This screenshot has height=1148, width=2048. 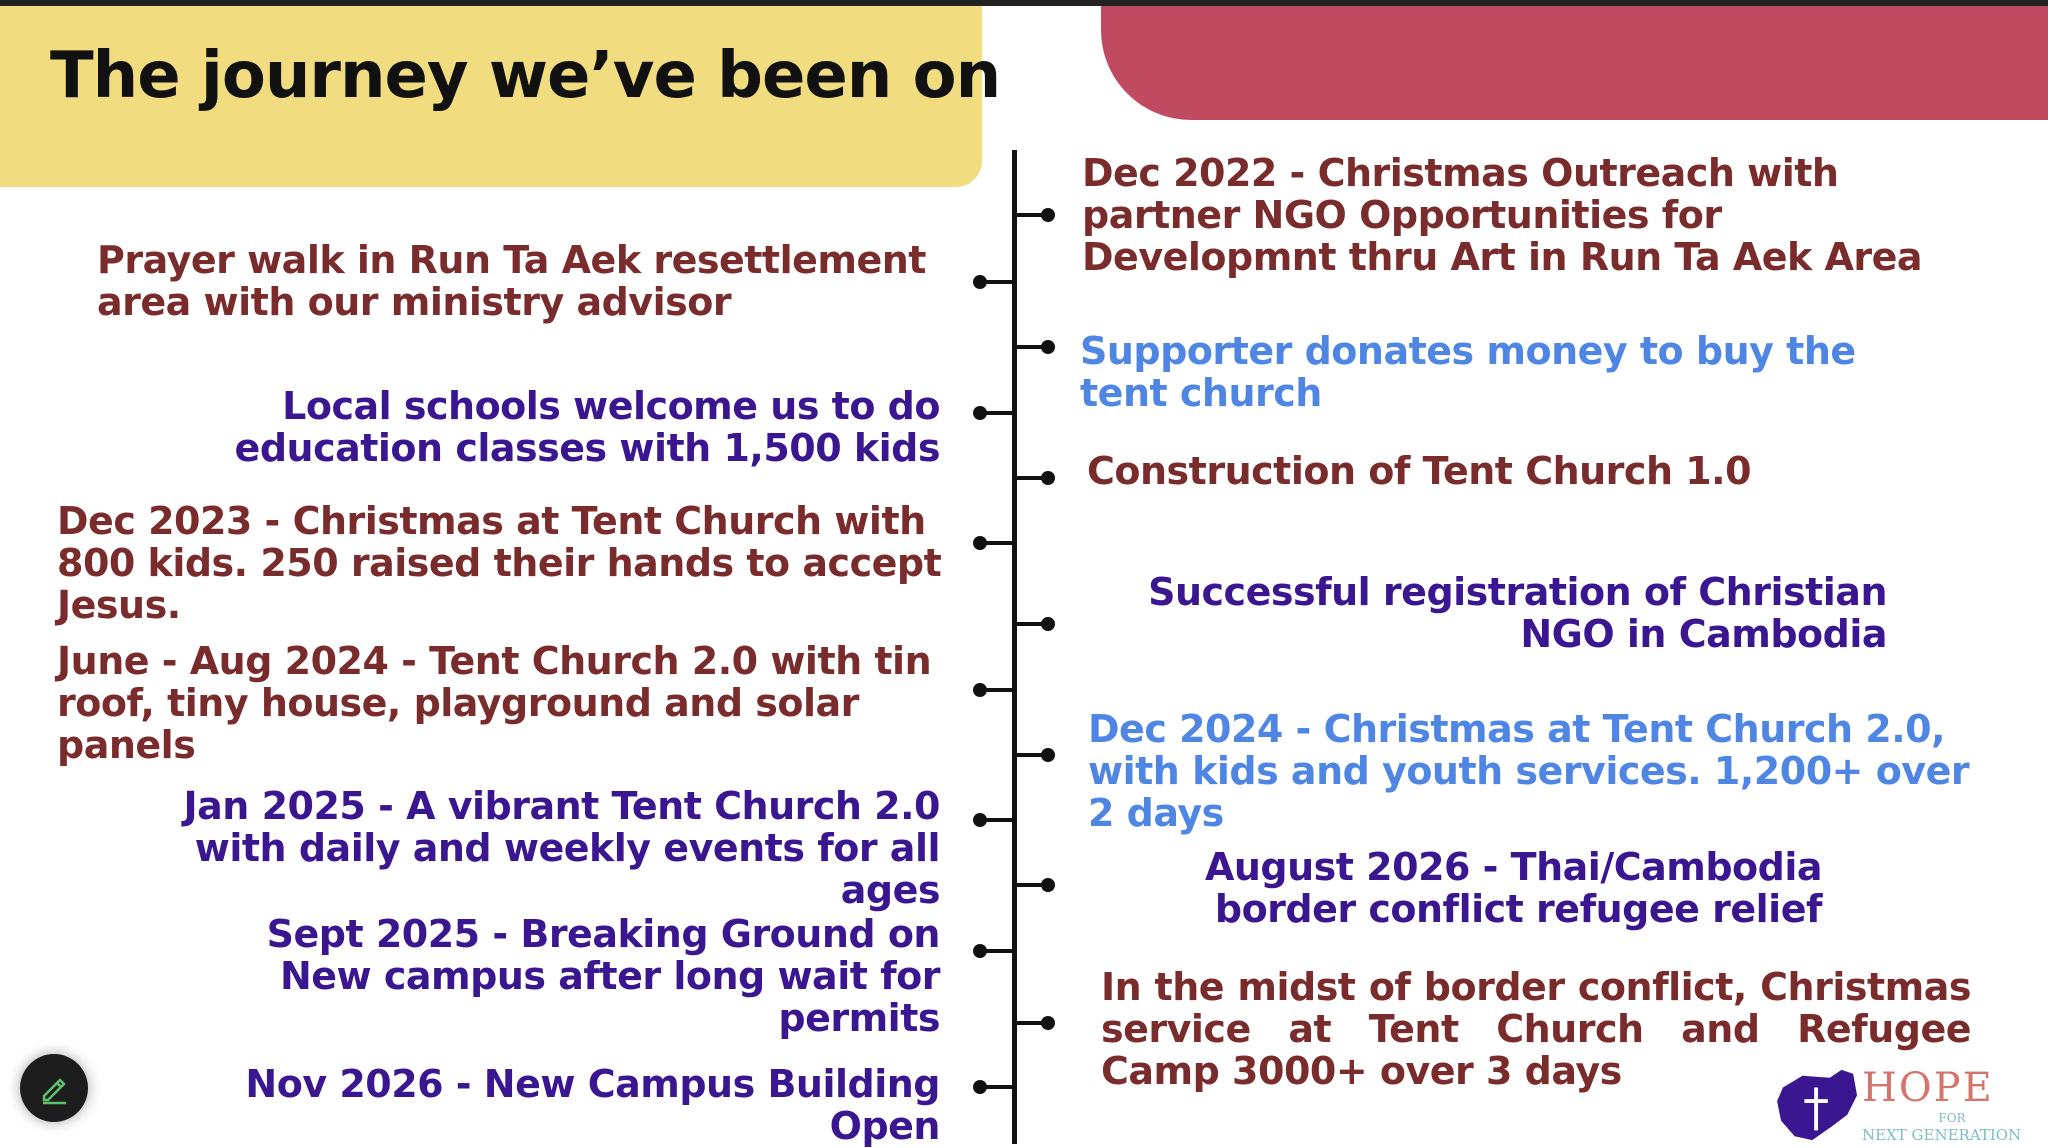 What do you see at coordinates (1574, 63) in the screenshot?
I see `decorative-banner` at bounding box center [1574, 63].